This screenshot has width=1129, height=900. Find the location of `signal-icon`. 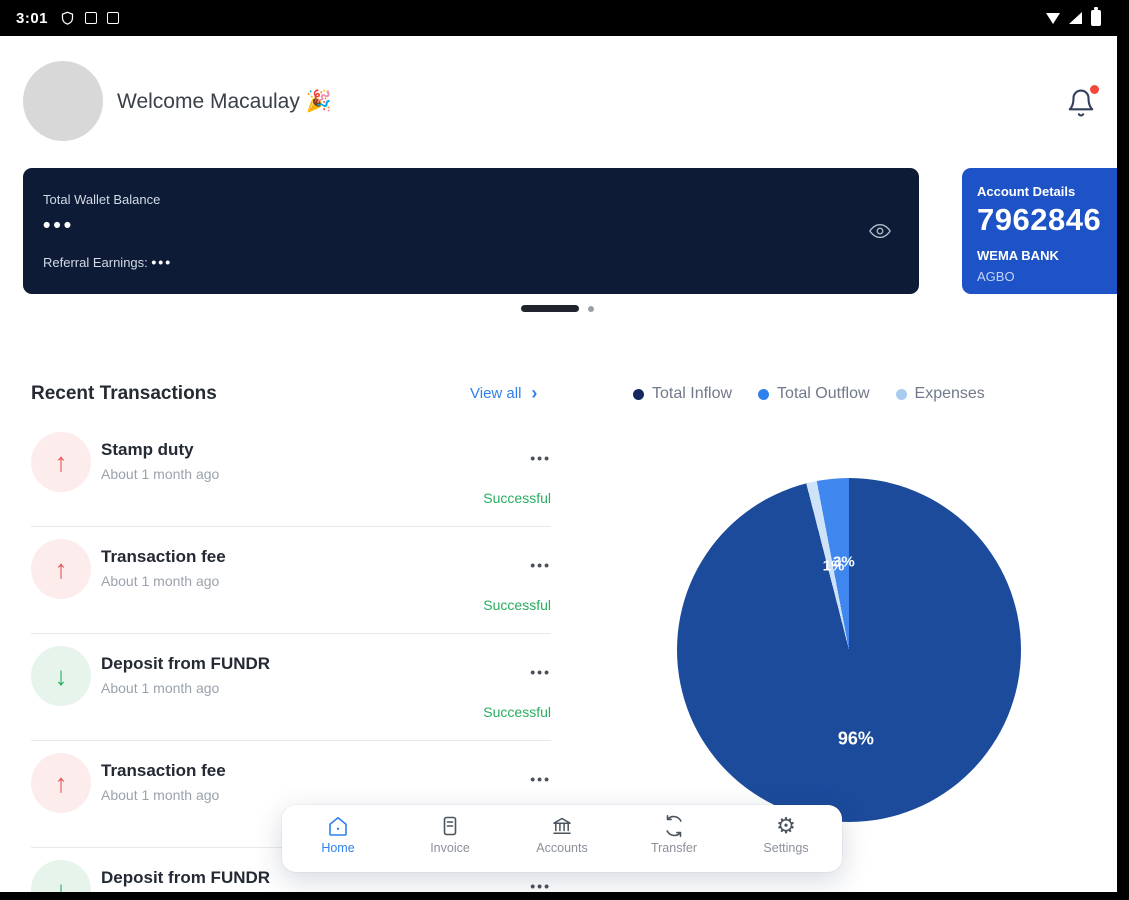

signal-icon is located at coordinates (1075, 18).